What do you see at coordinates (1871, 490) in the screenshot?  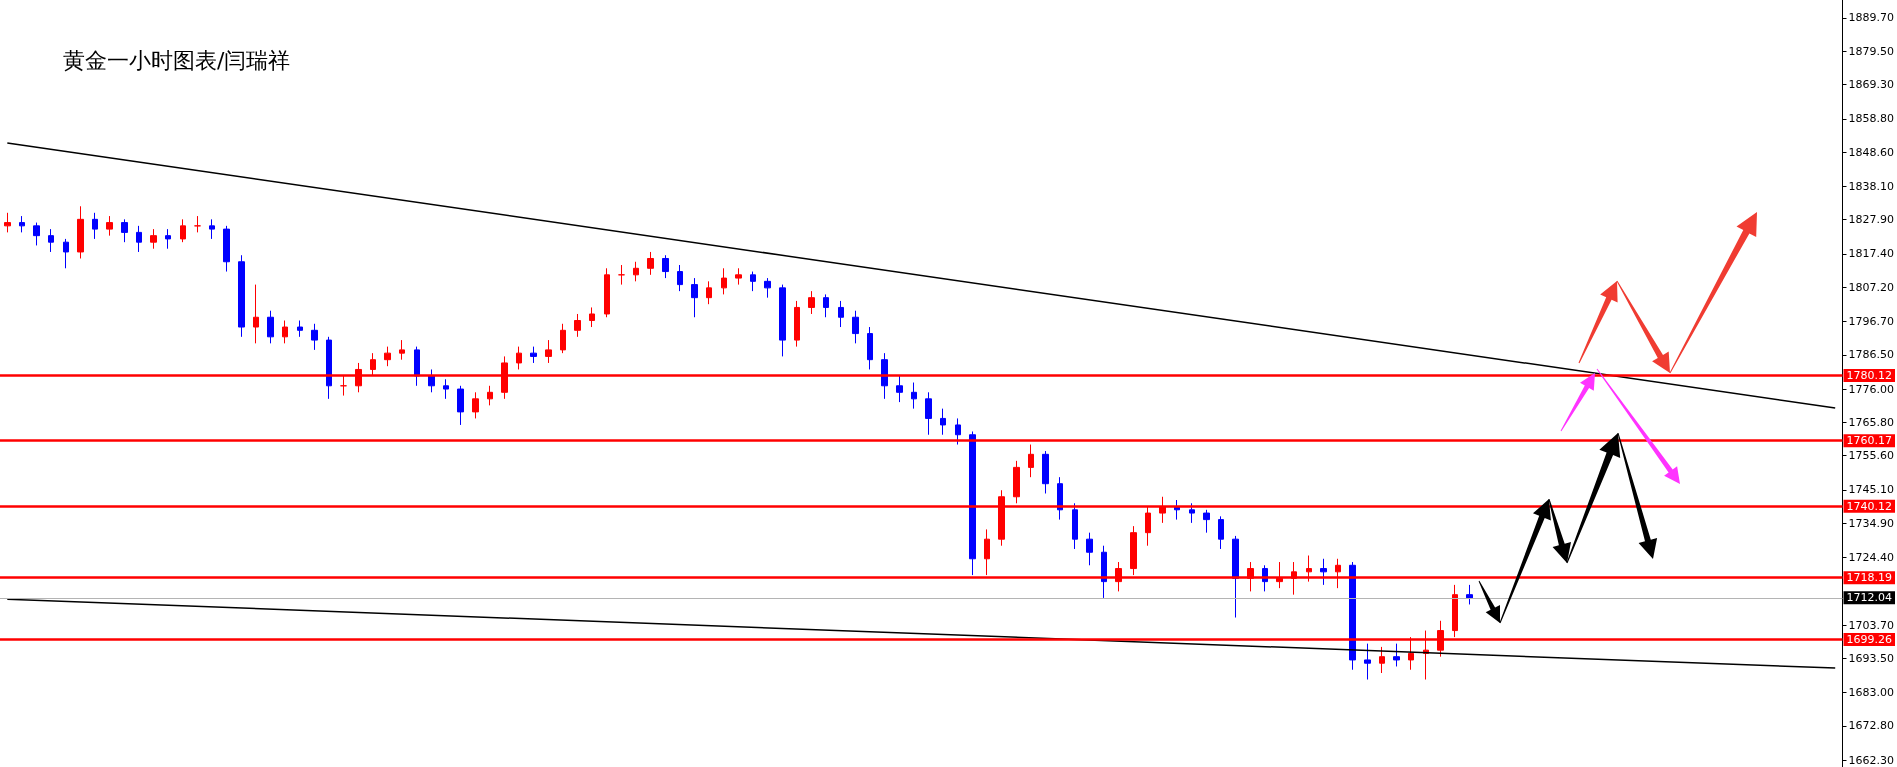 I see `y-tick-label: 1745.10` at bounding box center [1871, 490].